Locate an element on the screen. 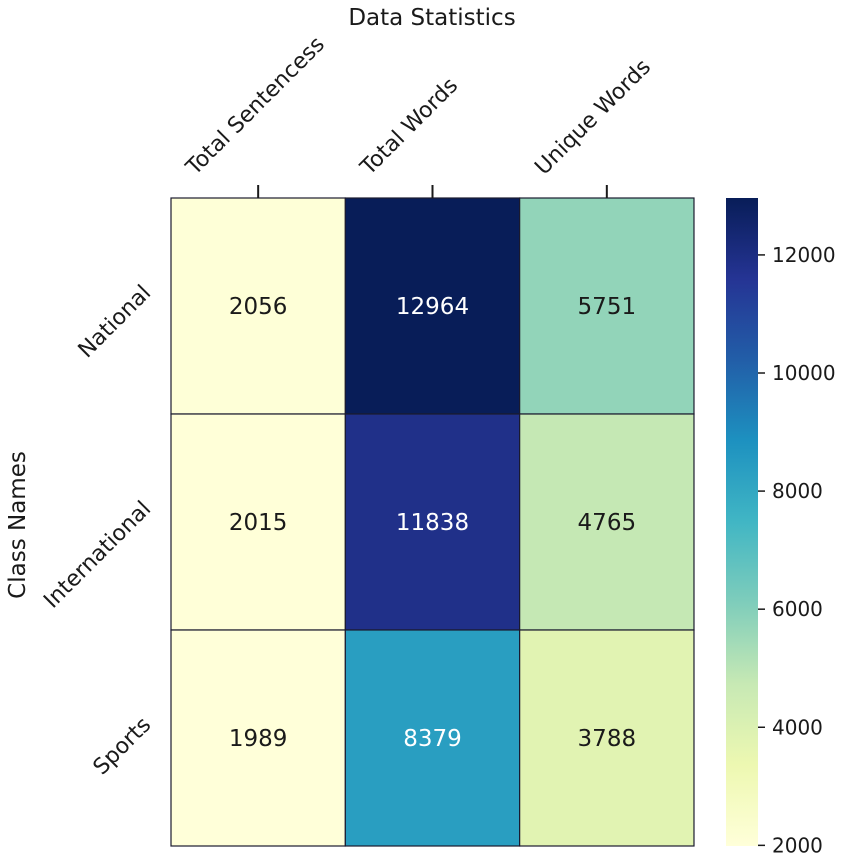 This screenshot has height=862, width=851. cell-value-label: 2015 is located at coordinates (258, 523).